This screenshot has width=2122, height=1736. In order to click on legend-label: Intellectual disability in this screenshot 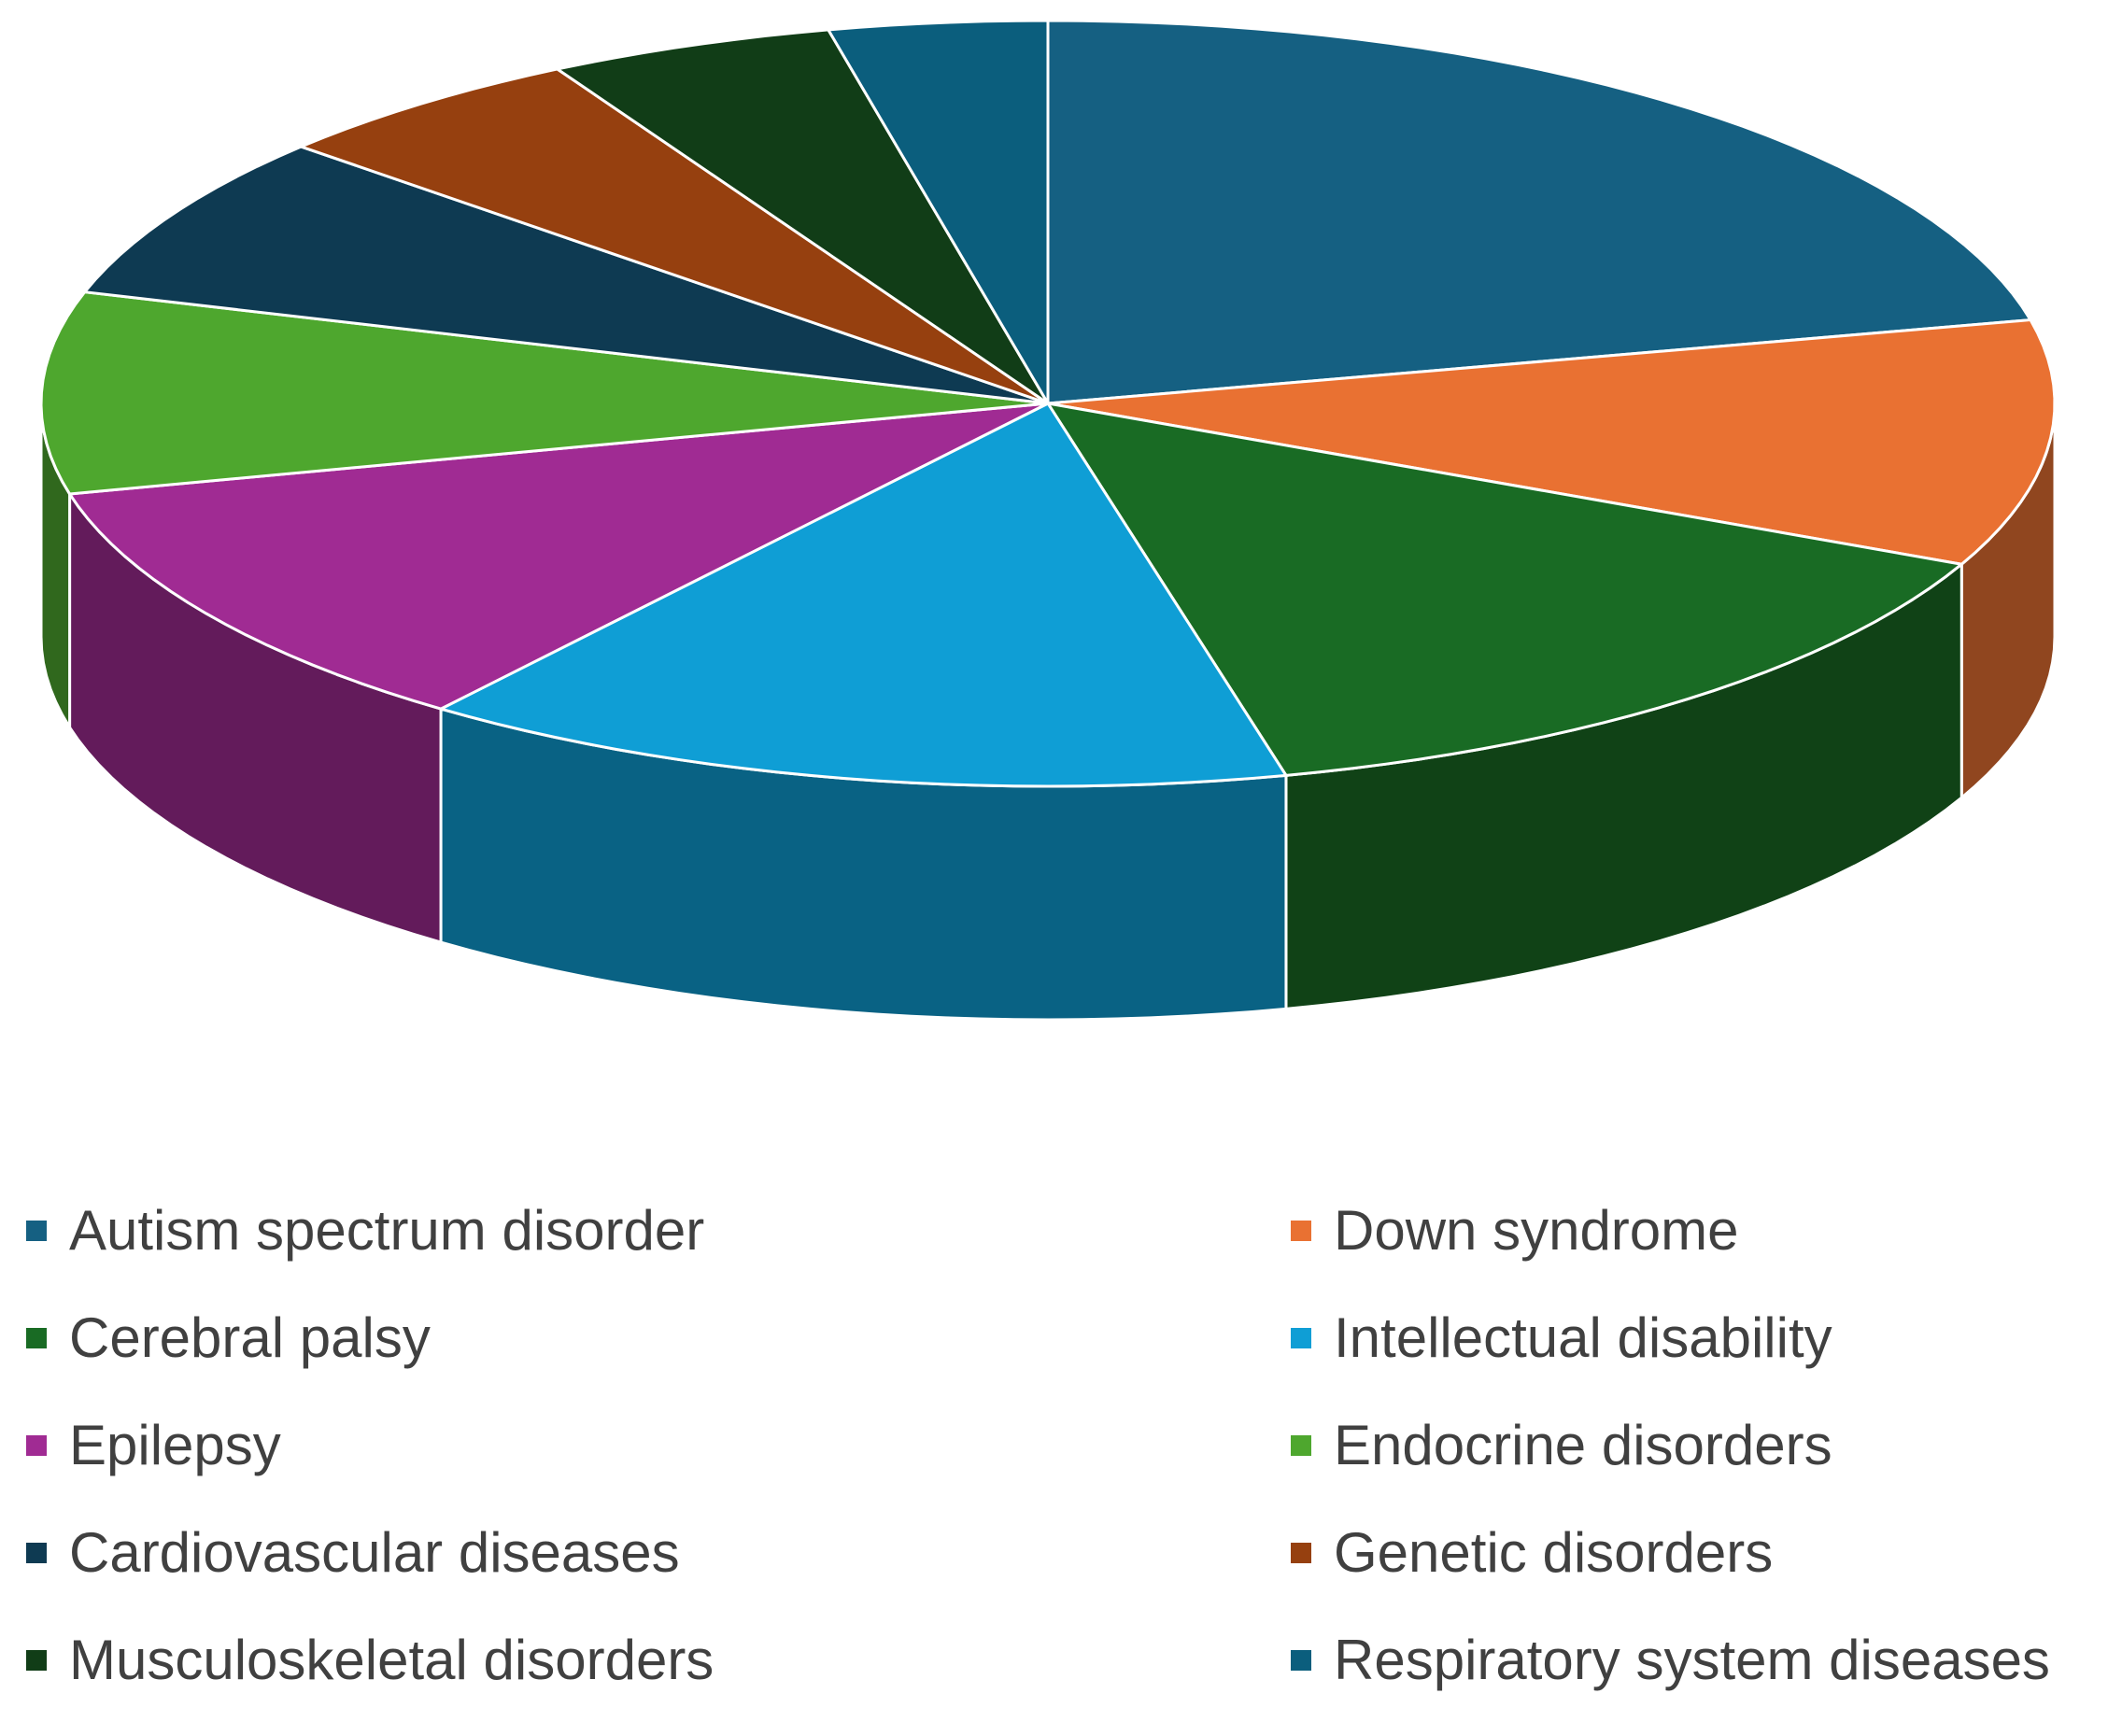, I will do `click(1583, 1337)`.